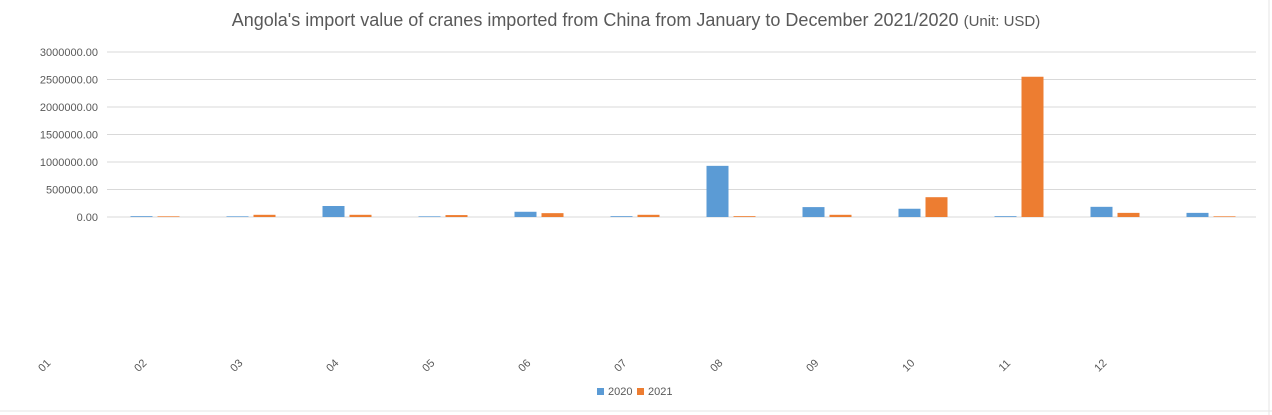  I want to click on x-tick-label: 09, so click(812, 365).